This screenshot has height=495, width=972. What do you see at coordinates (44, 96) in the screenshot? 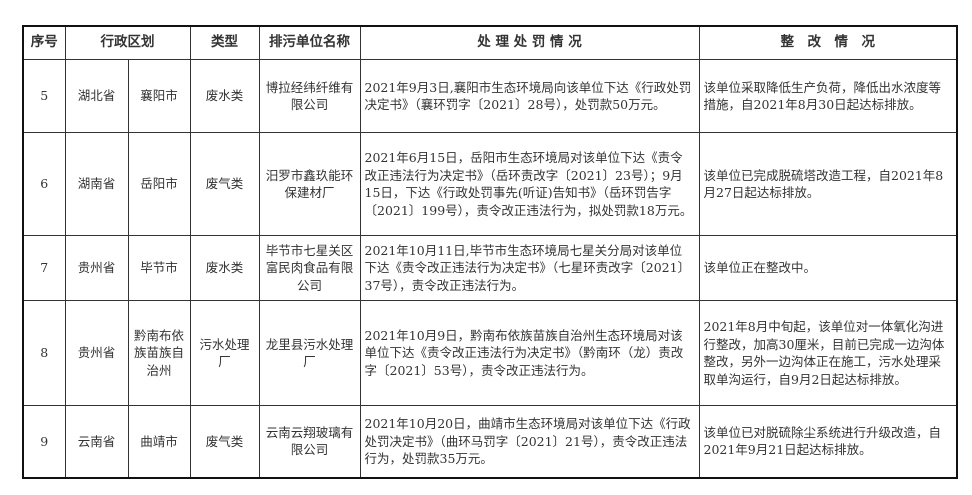
I see `seq-cell: 5` at bounding box center [44, 96].